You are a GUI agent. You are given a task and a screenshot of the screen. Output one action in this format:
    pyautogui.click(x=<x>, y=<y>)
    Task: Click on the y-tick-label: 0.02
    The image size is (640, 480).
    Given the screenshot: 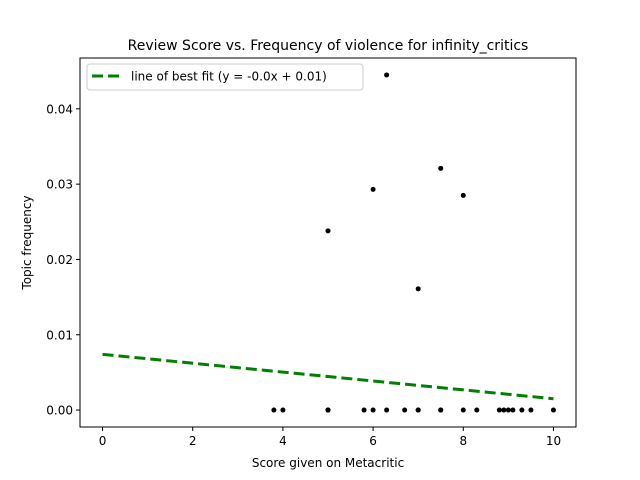 What is the action you would take?
    pyautogui.click(x=59, y=260)
    